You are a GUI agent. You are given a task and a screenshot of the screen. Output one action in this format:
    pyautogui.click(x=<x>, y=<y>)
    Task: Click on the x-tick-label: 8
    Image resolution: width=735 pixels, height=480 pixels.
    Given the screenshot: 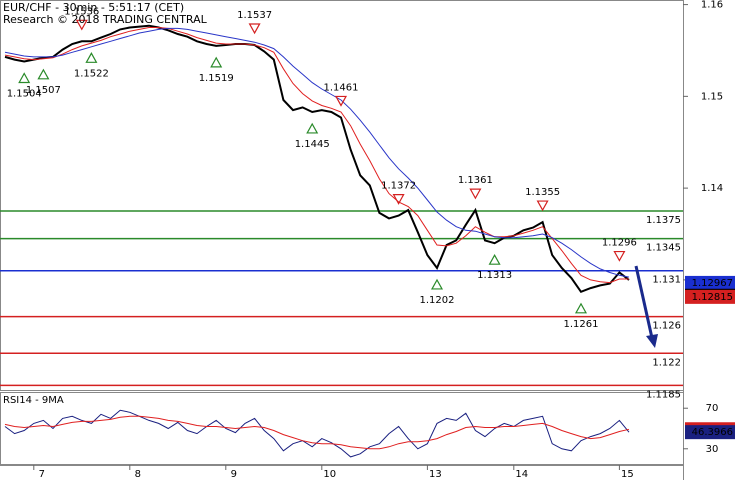 What is the action you would take?
    pyautogui.click(x=138, y=474)
    